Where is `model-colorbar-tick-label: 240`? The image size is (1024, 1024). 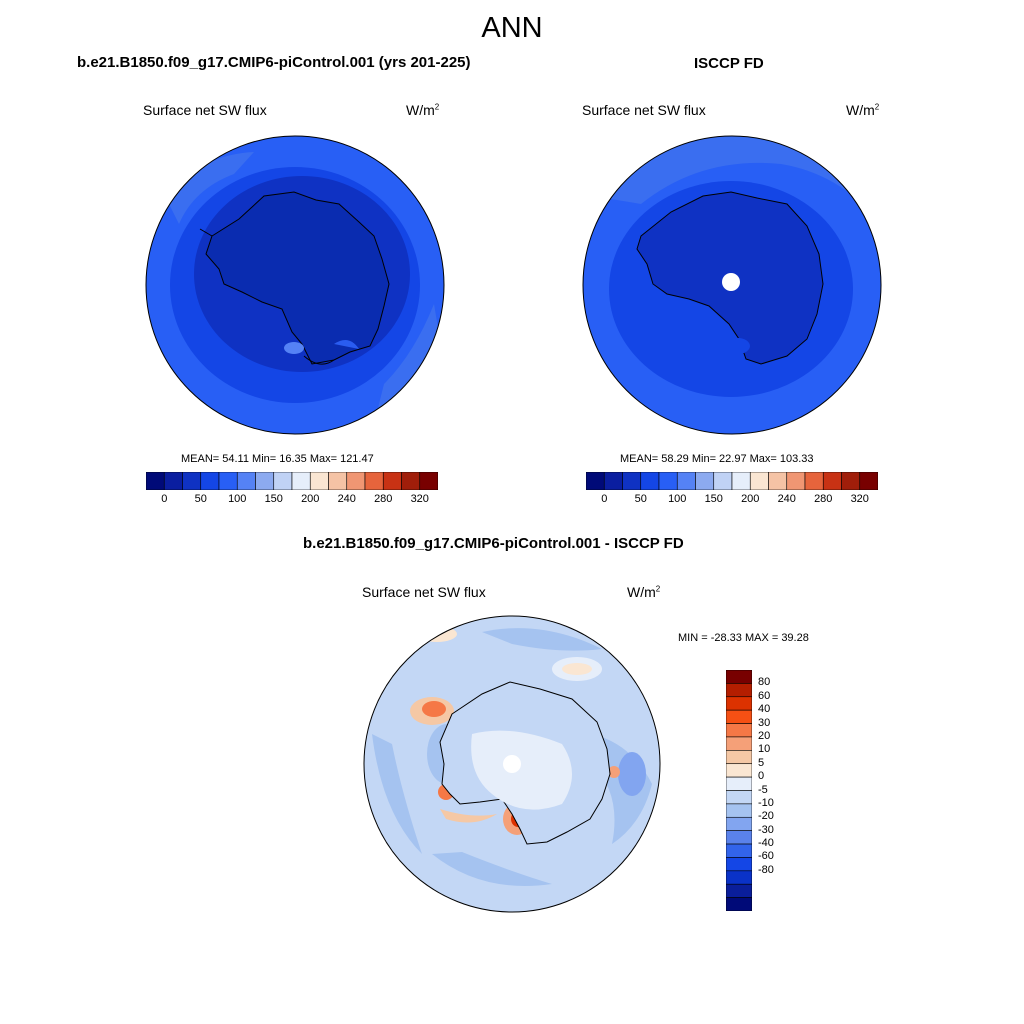
model-colorbar-tick-label: 240 is located at coordinates (346, 499).